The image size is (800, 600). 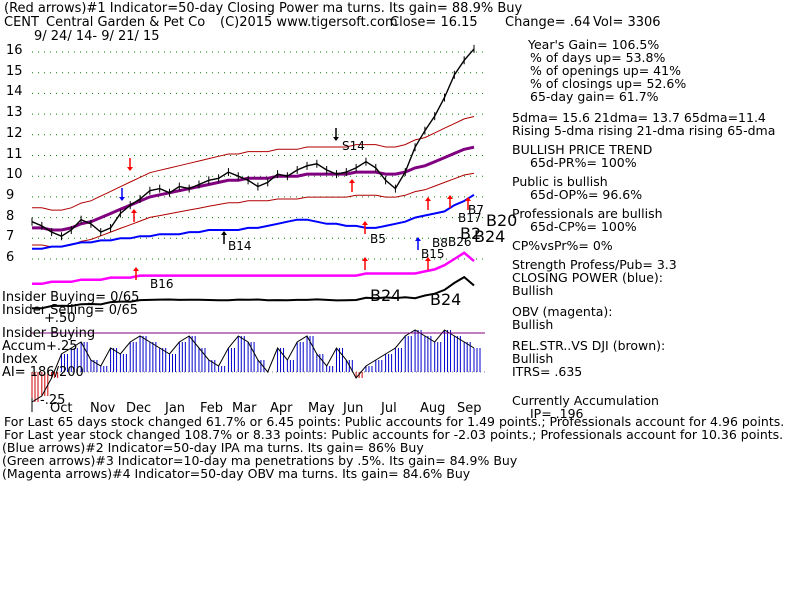 I want to click on ai-score: AI= 186/200, so click(x=43, y=372).